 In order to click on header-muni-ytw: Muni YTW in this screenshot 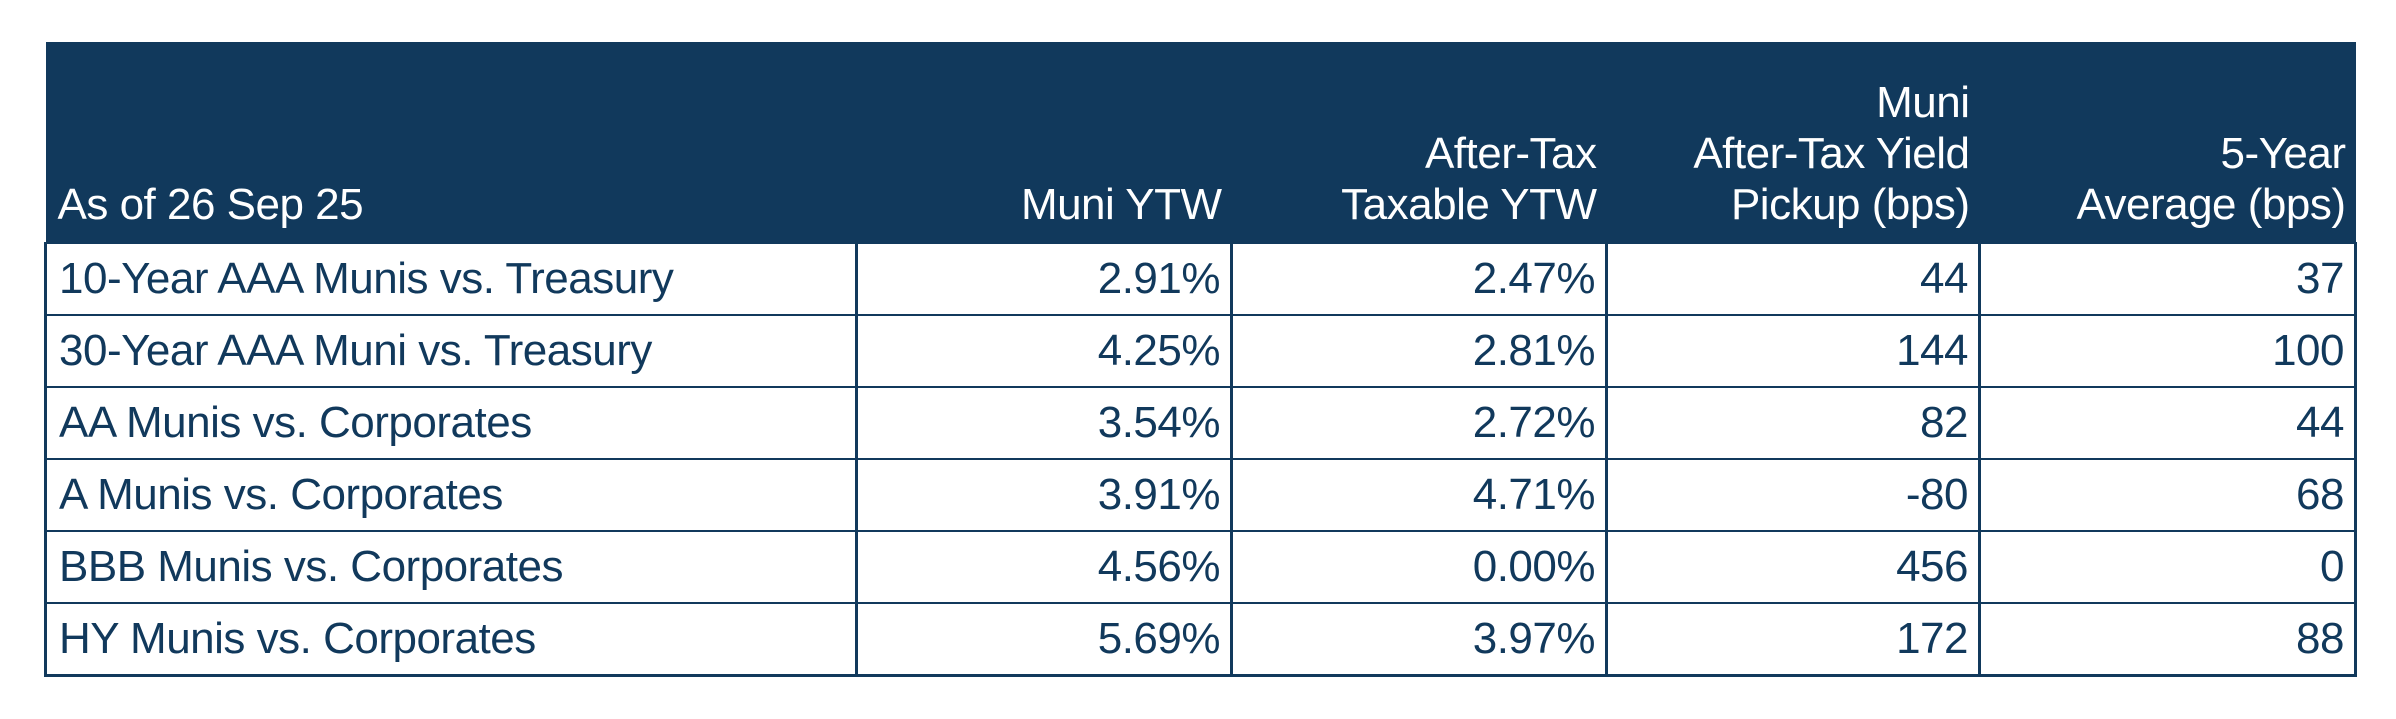, I will do `click(1044, 142)`.